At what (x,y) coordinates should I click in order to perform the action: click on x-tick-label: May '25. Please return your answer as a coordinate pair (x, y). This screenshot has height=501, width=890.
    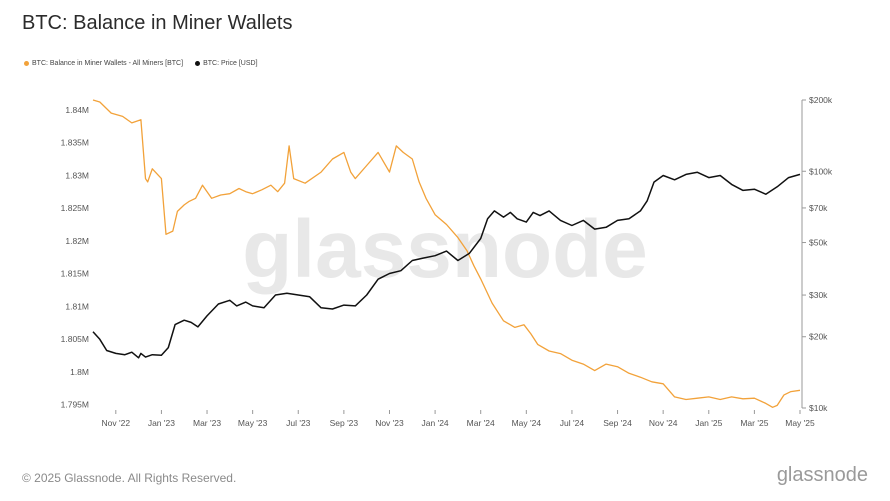
    Looking at the image, I should click on (800, 423).